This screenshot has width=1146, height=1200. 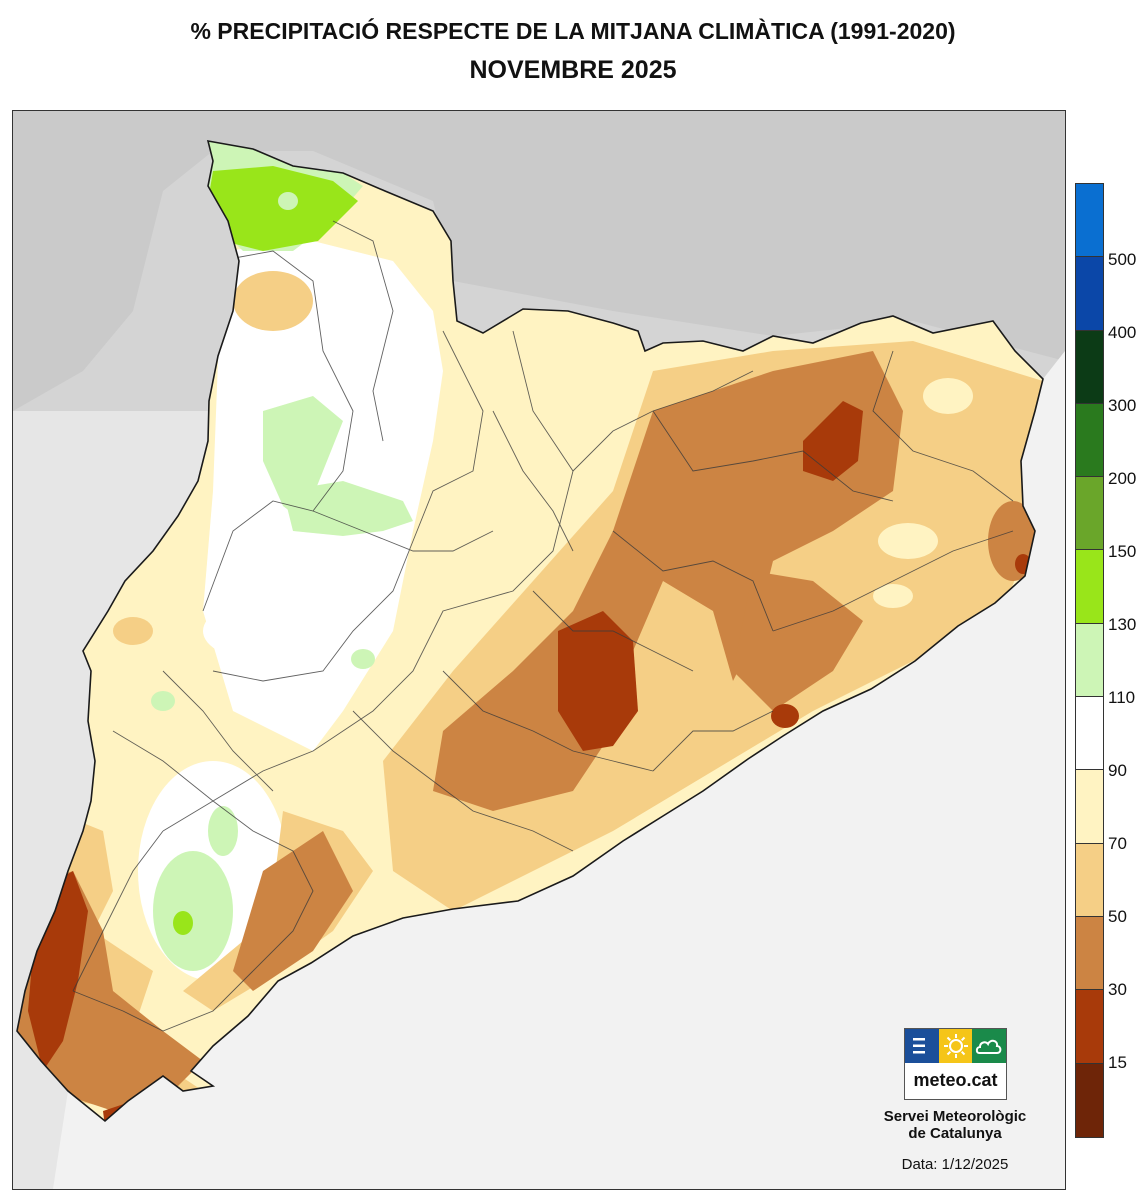 What do you see at coordinates (1122, 478) in the screenshot?
I see `legend-tick-label: 200` at bounding box center [1122, 478].